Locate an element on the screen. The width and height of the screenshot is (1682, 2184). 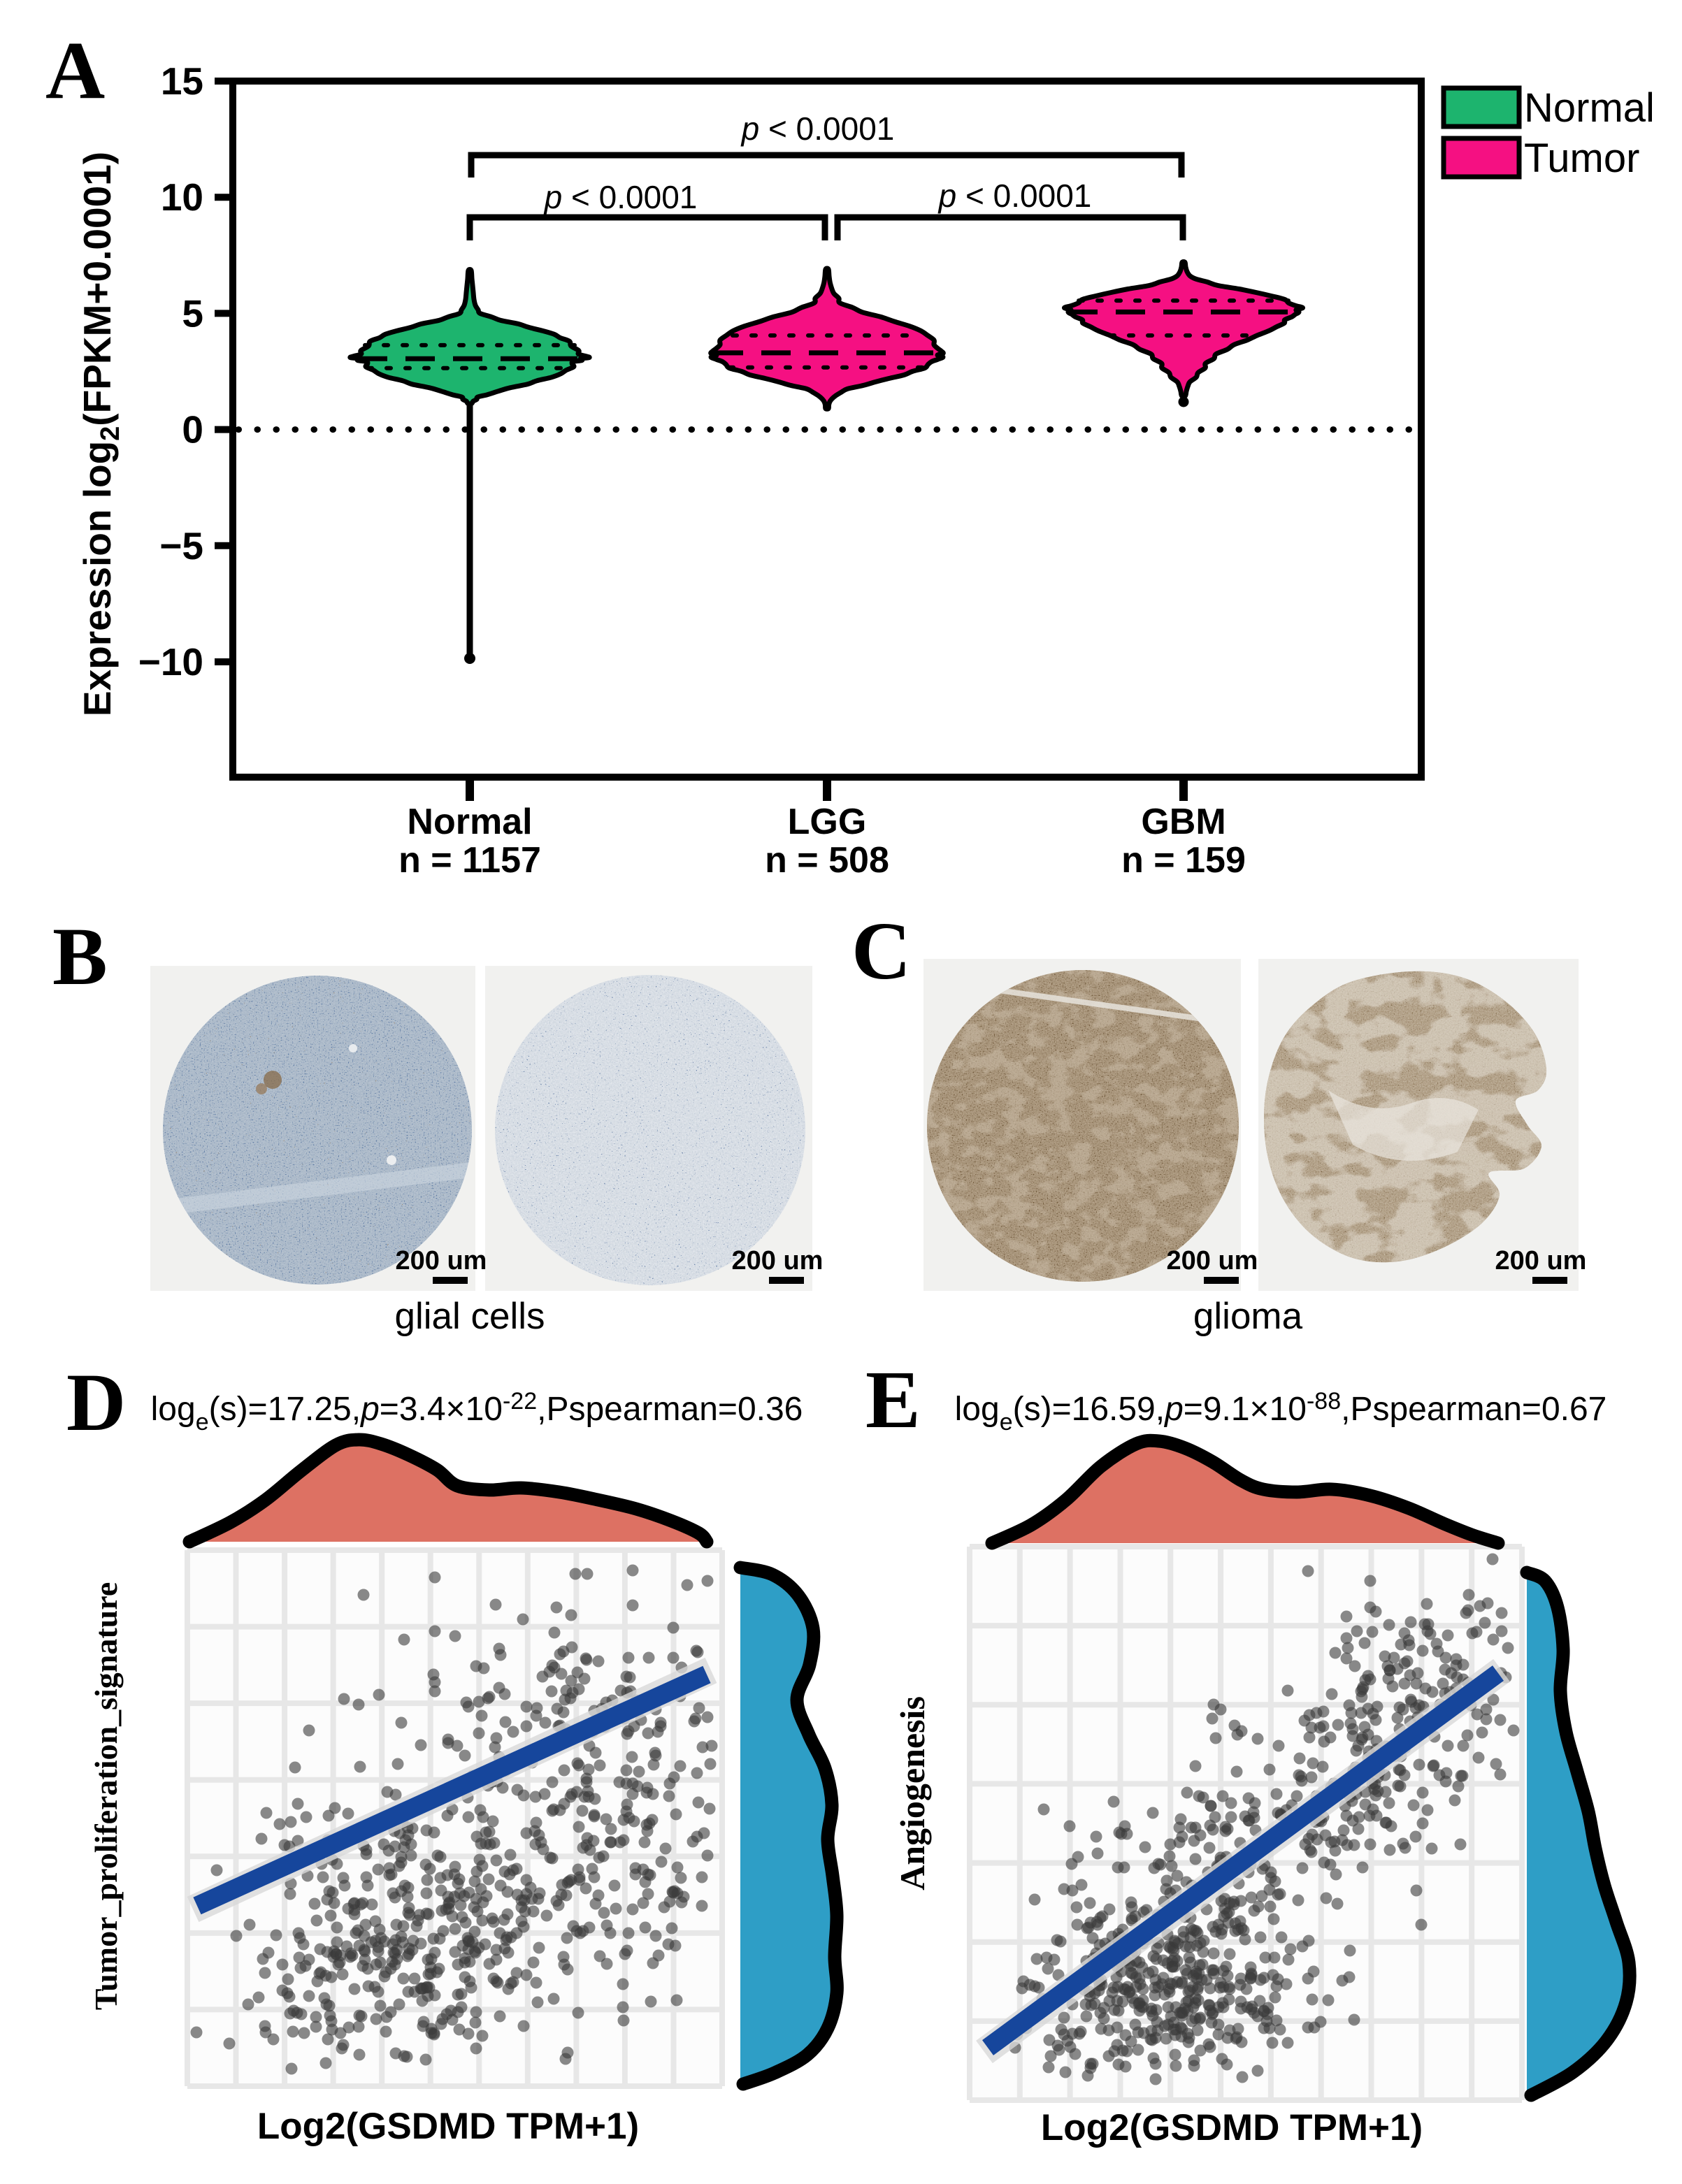
svg-text: LGG is located at coordinates (827, 822).